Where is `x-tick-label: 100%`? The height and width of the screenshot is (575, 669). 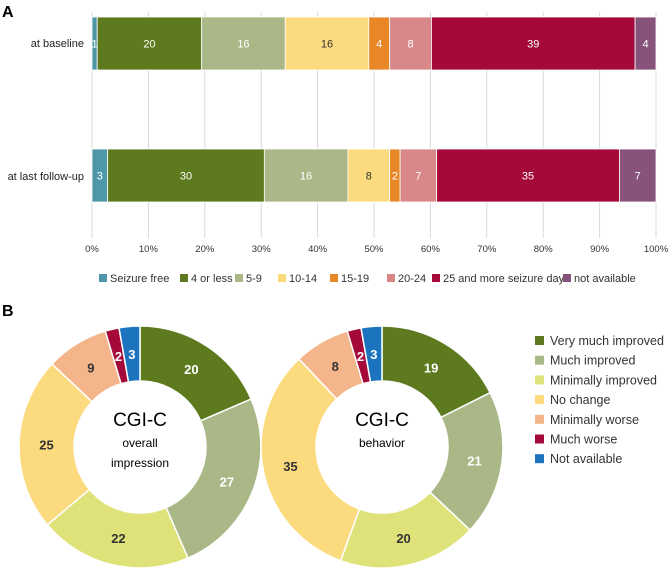 x-tick-label: 100% is located at coordinates (656, 249).